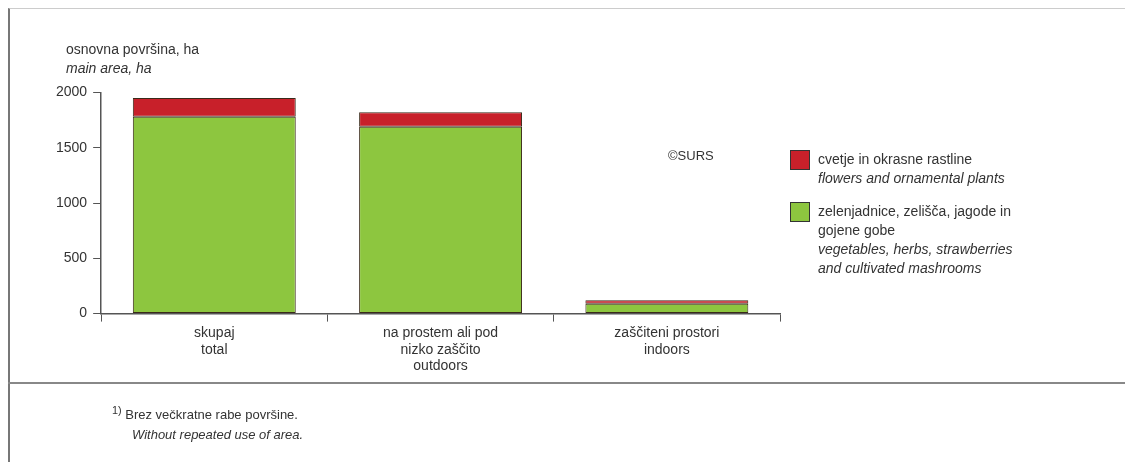  What do you see at coordinates (71, 146) in the screenshot?
I see `y-tick-label: 1500` at bounding box center [71, 146].